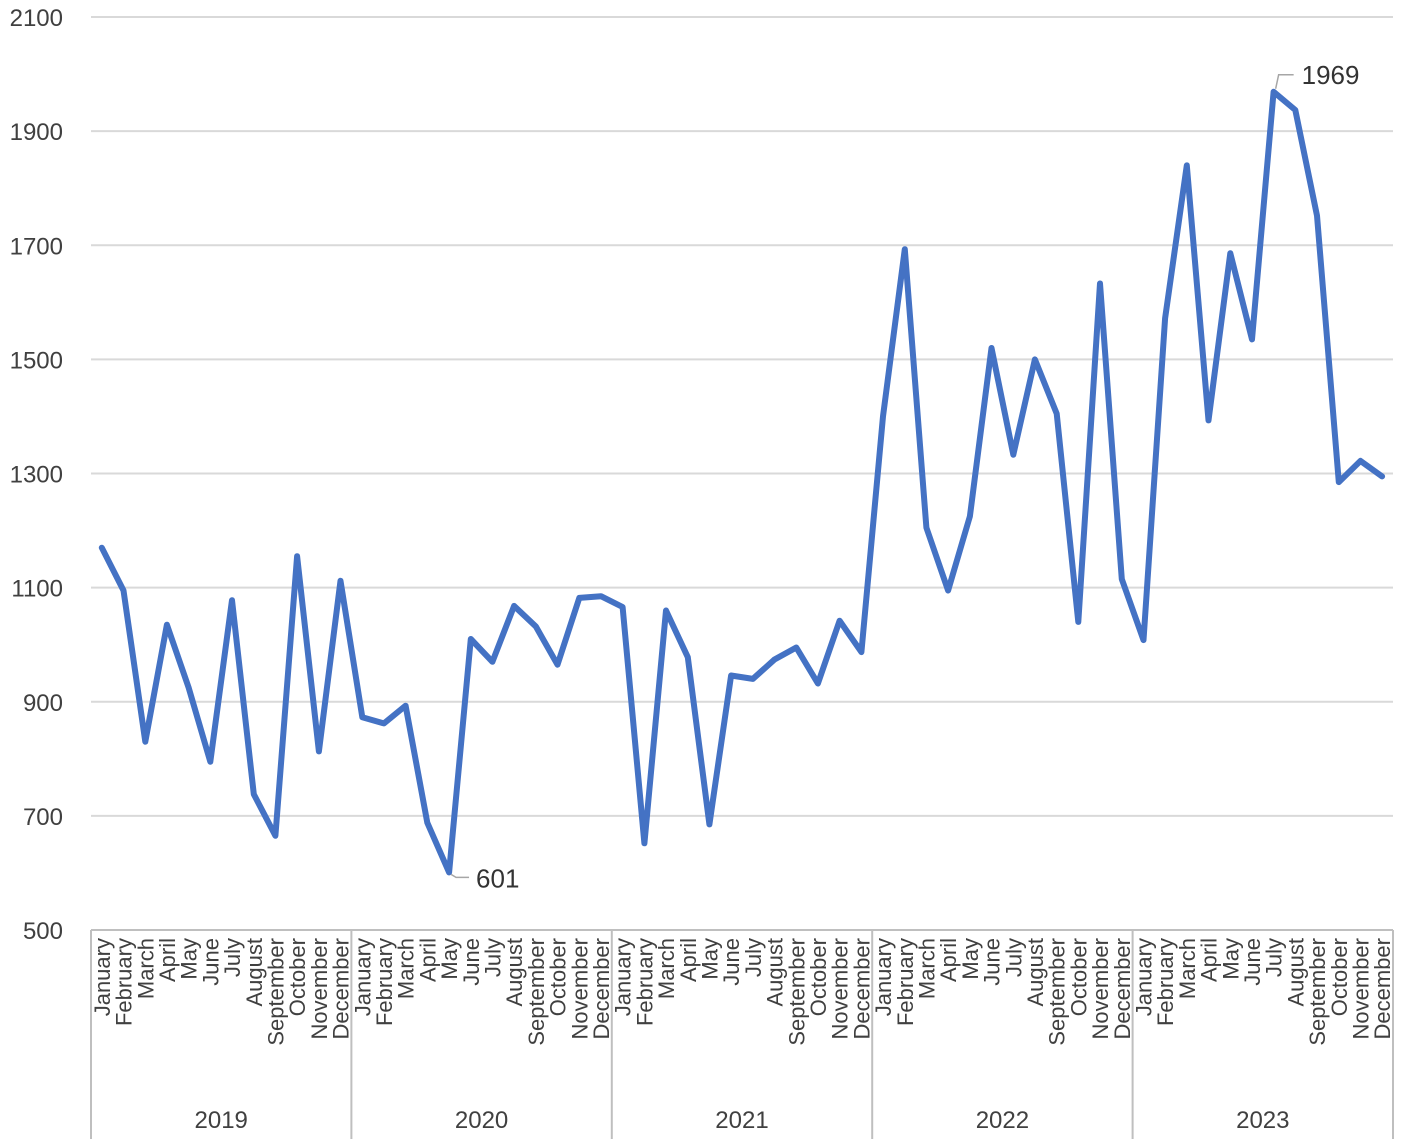 The width and height of the screenshot is (1401, 1145). What do you see at coordinates (221, 1120) in the screenshot?
I see `x-tick-label-year: 2019` at bounding box center [221, 1120].